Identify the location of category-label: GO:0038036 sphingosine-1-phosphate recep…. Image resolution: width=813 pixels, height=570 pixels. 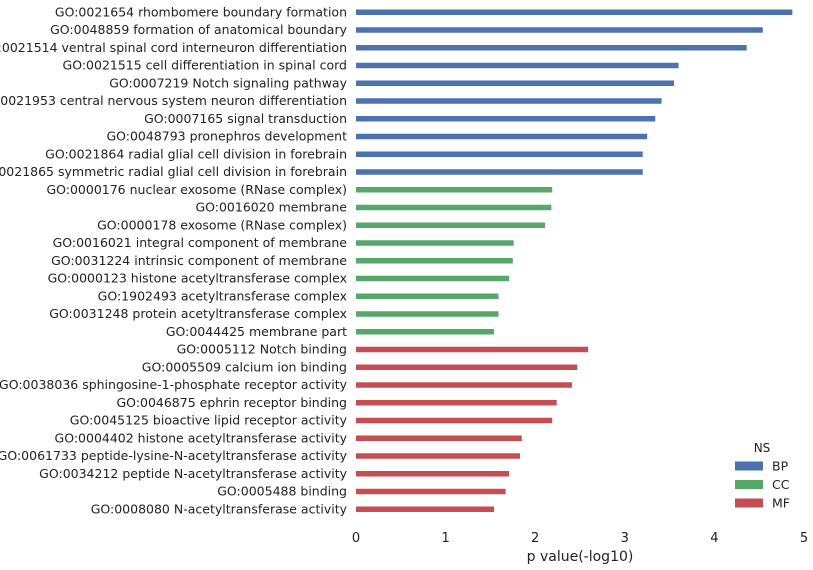
(174, 384).